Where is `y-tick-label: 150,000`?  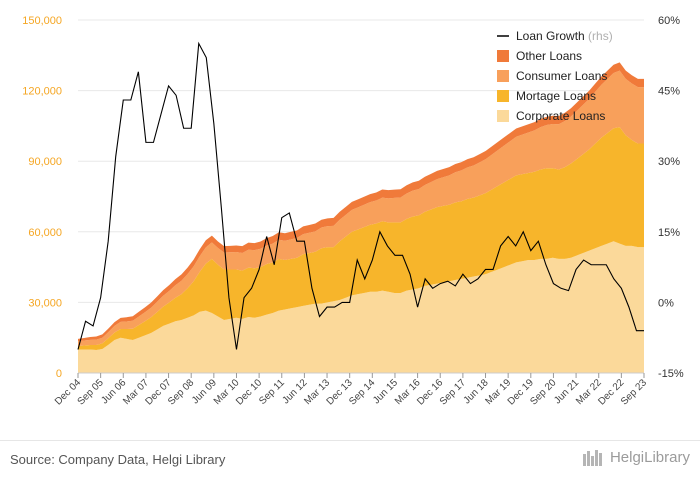
y-tick-label: 150,000 is located at coordinates (42, 21).